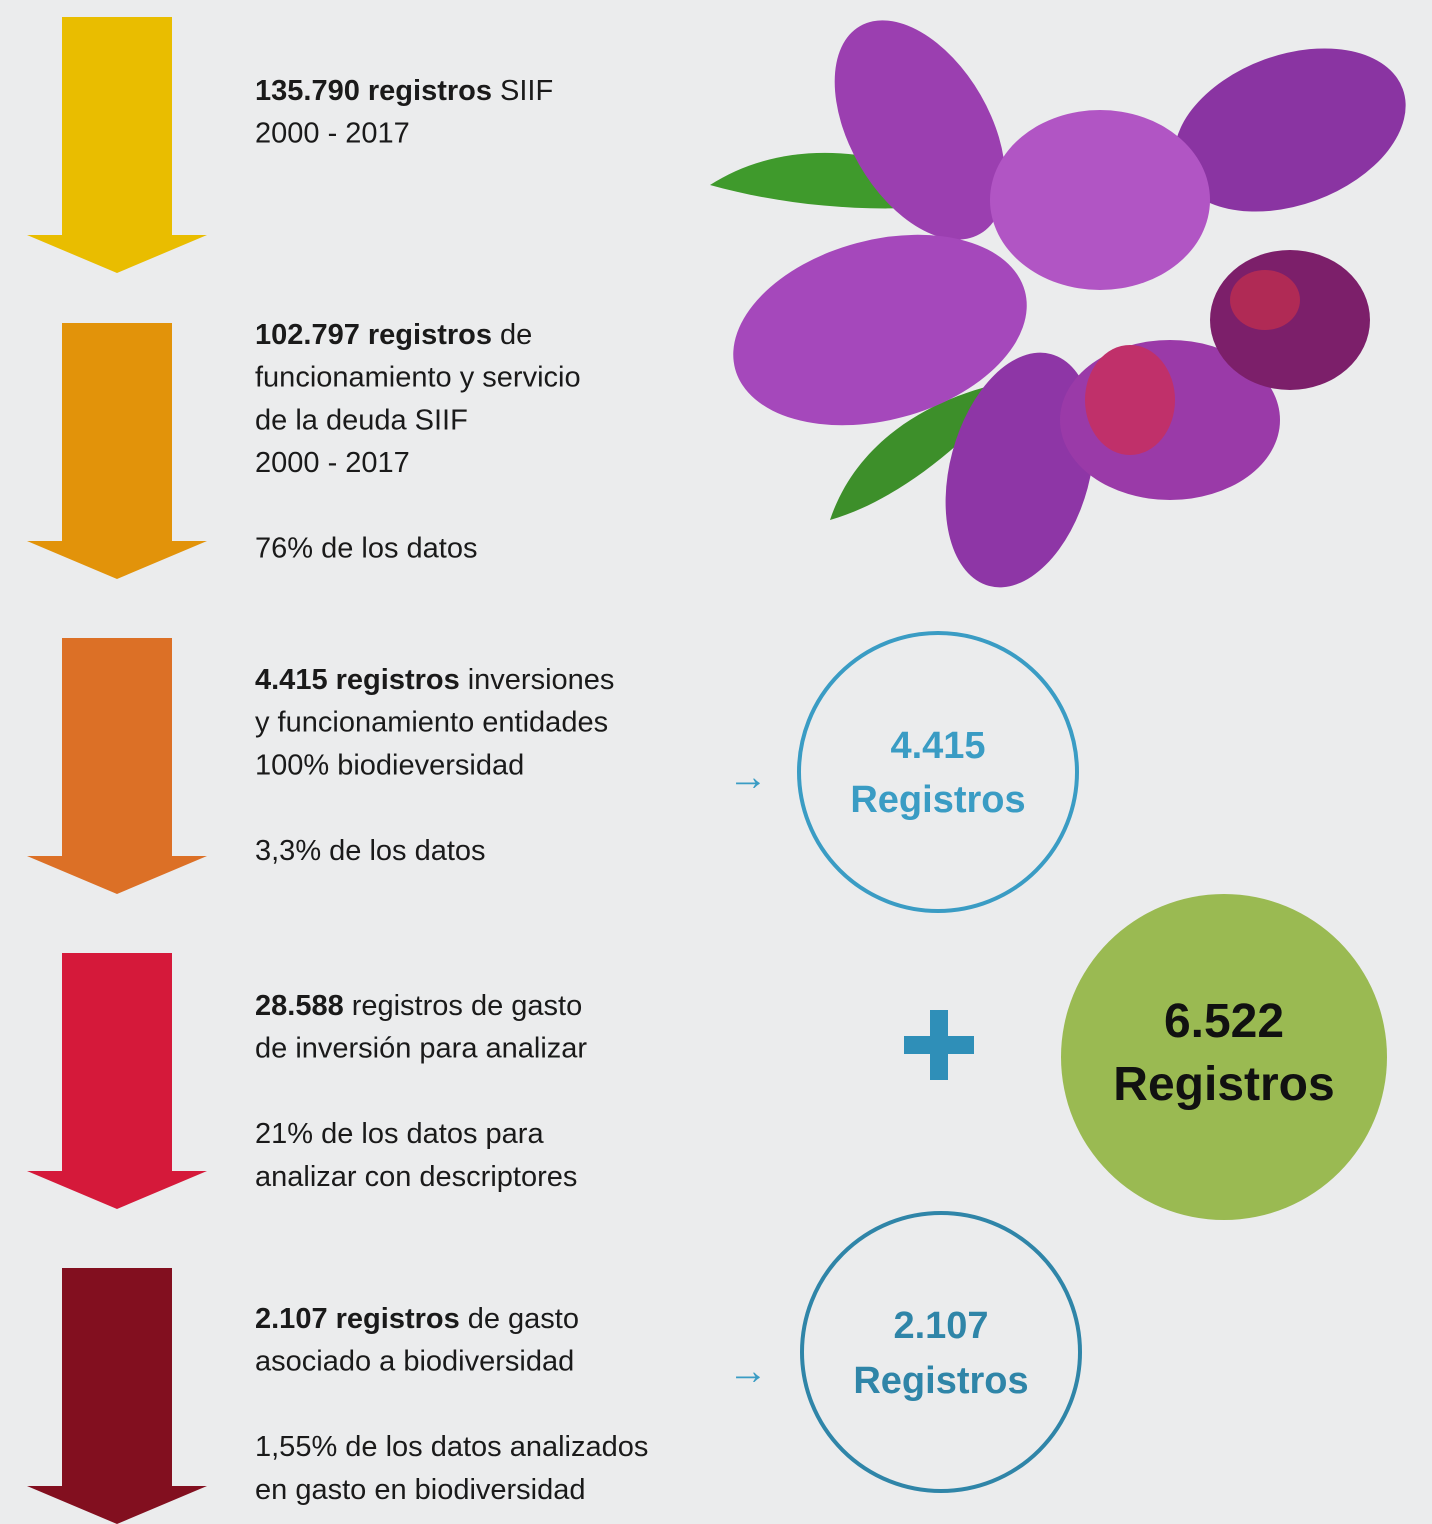 Image resolution: width=1432 pixels, height=1524 pixels. I want to click on step-text: registros de gasto, so click(467, 1006).